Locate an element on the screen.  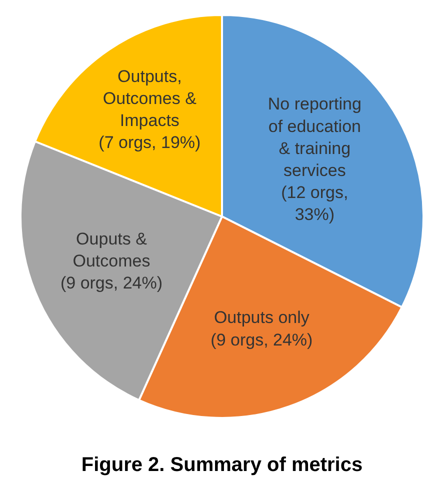
slice-label: Outputs only is located at coordinates (262, 318).